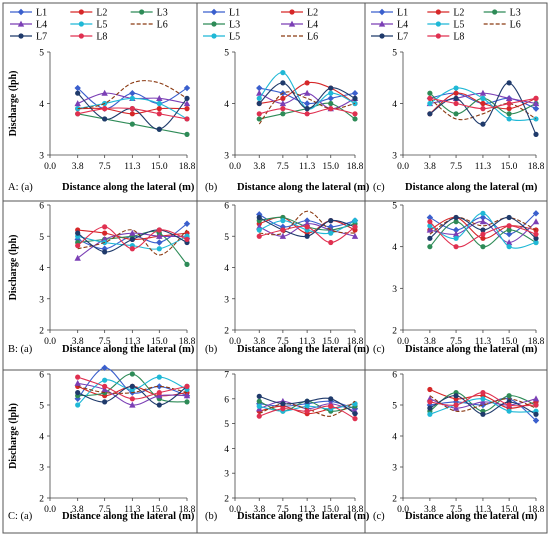 The image size is (550, 536). I want to click on legend: L1 L2 L3 L4 L5 L6, so click(260, 25).